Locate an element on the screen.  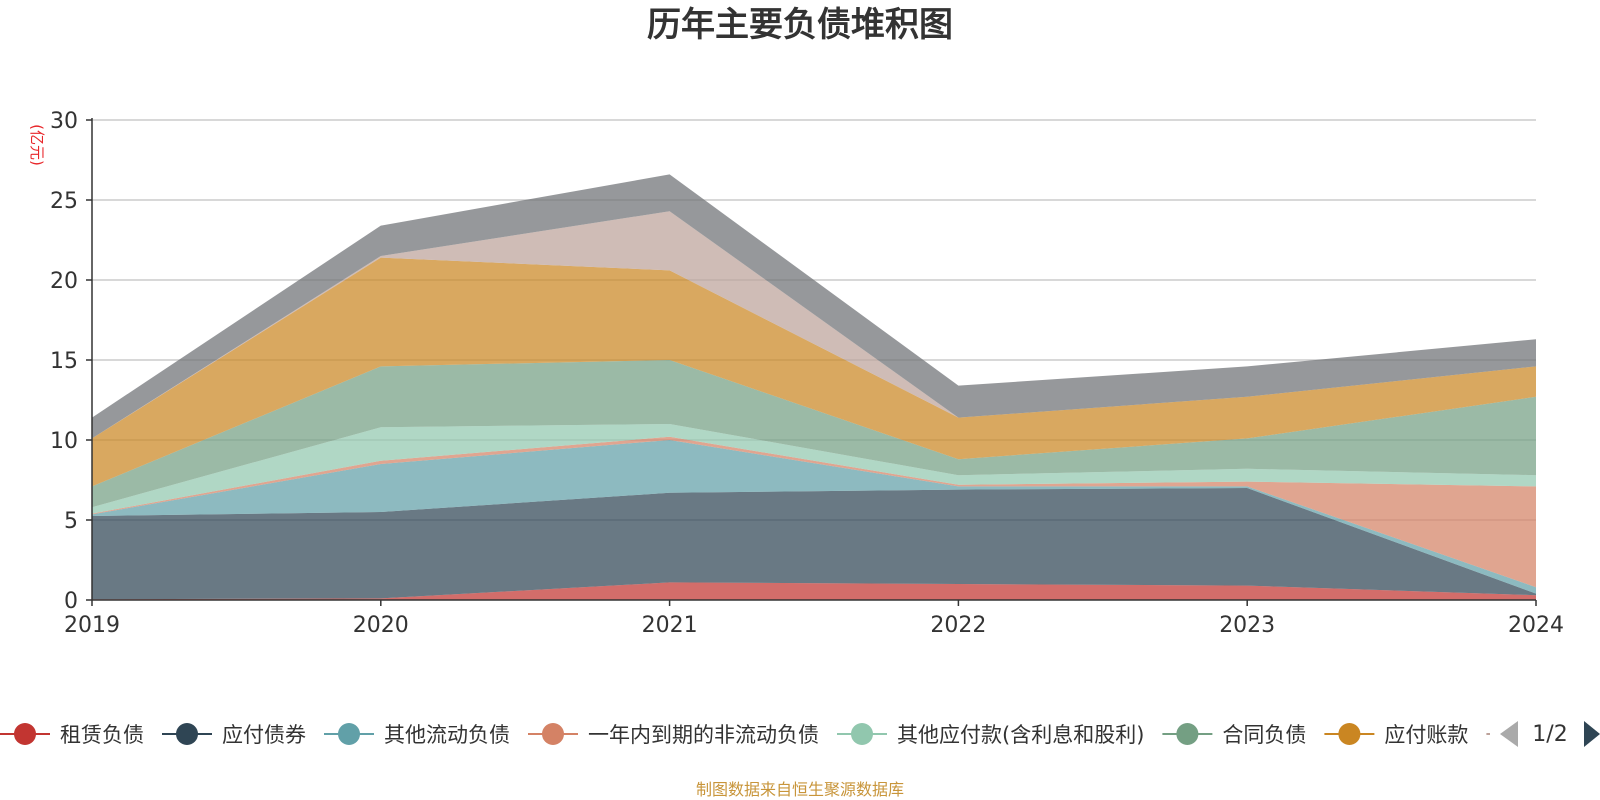
legend-item: 应付账款 is located at coordinates (1396, 735).